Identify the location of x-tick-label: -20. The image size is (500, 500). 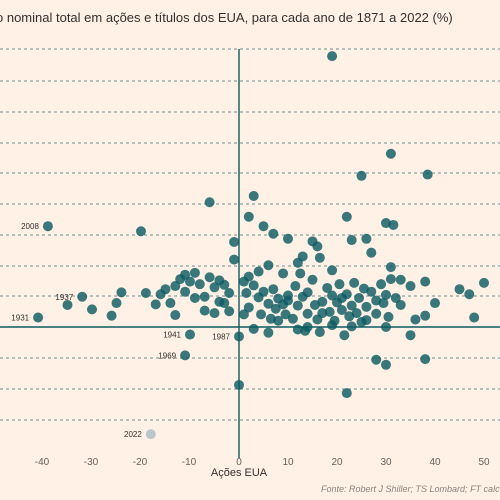
(140, 462).